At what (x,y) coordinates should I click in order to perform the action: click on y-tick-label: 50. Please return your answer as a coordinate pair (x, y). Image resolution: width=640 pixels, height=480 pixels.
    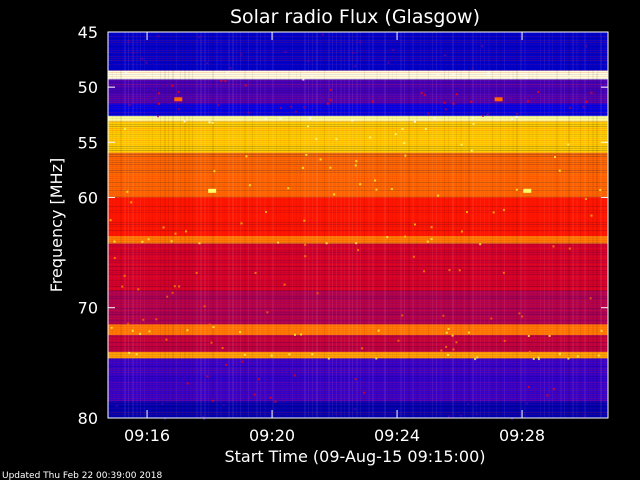
    Looking at the image, I should click on (88, 87).